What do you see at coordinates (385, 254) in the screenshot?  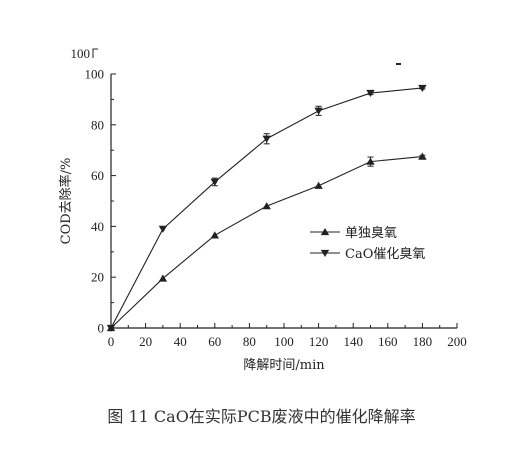 I see `legend-label: CaO催化臭氧` at bounding box center [385, 254].